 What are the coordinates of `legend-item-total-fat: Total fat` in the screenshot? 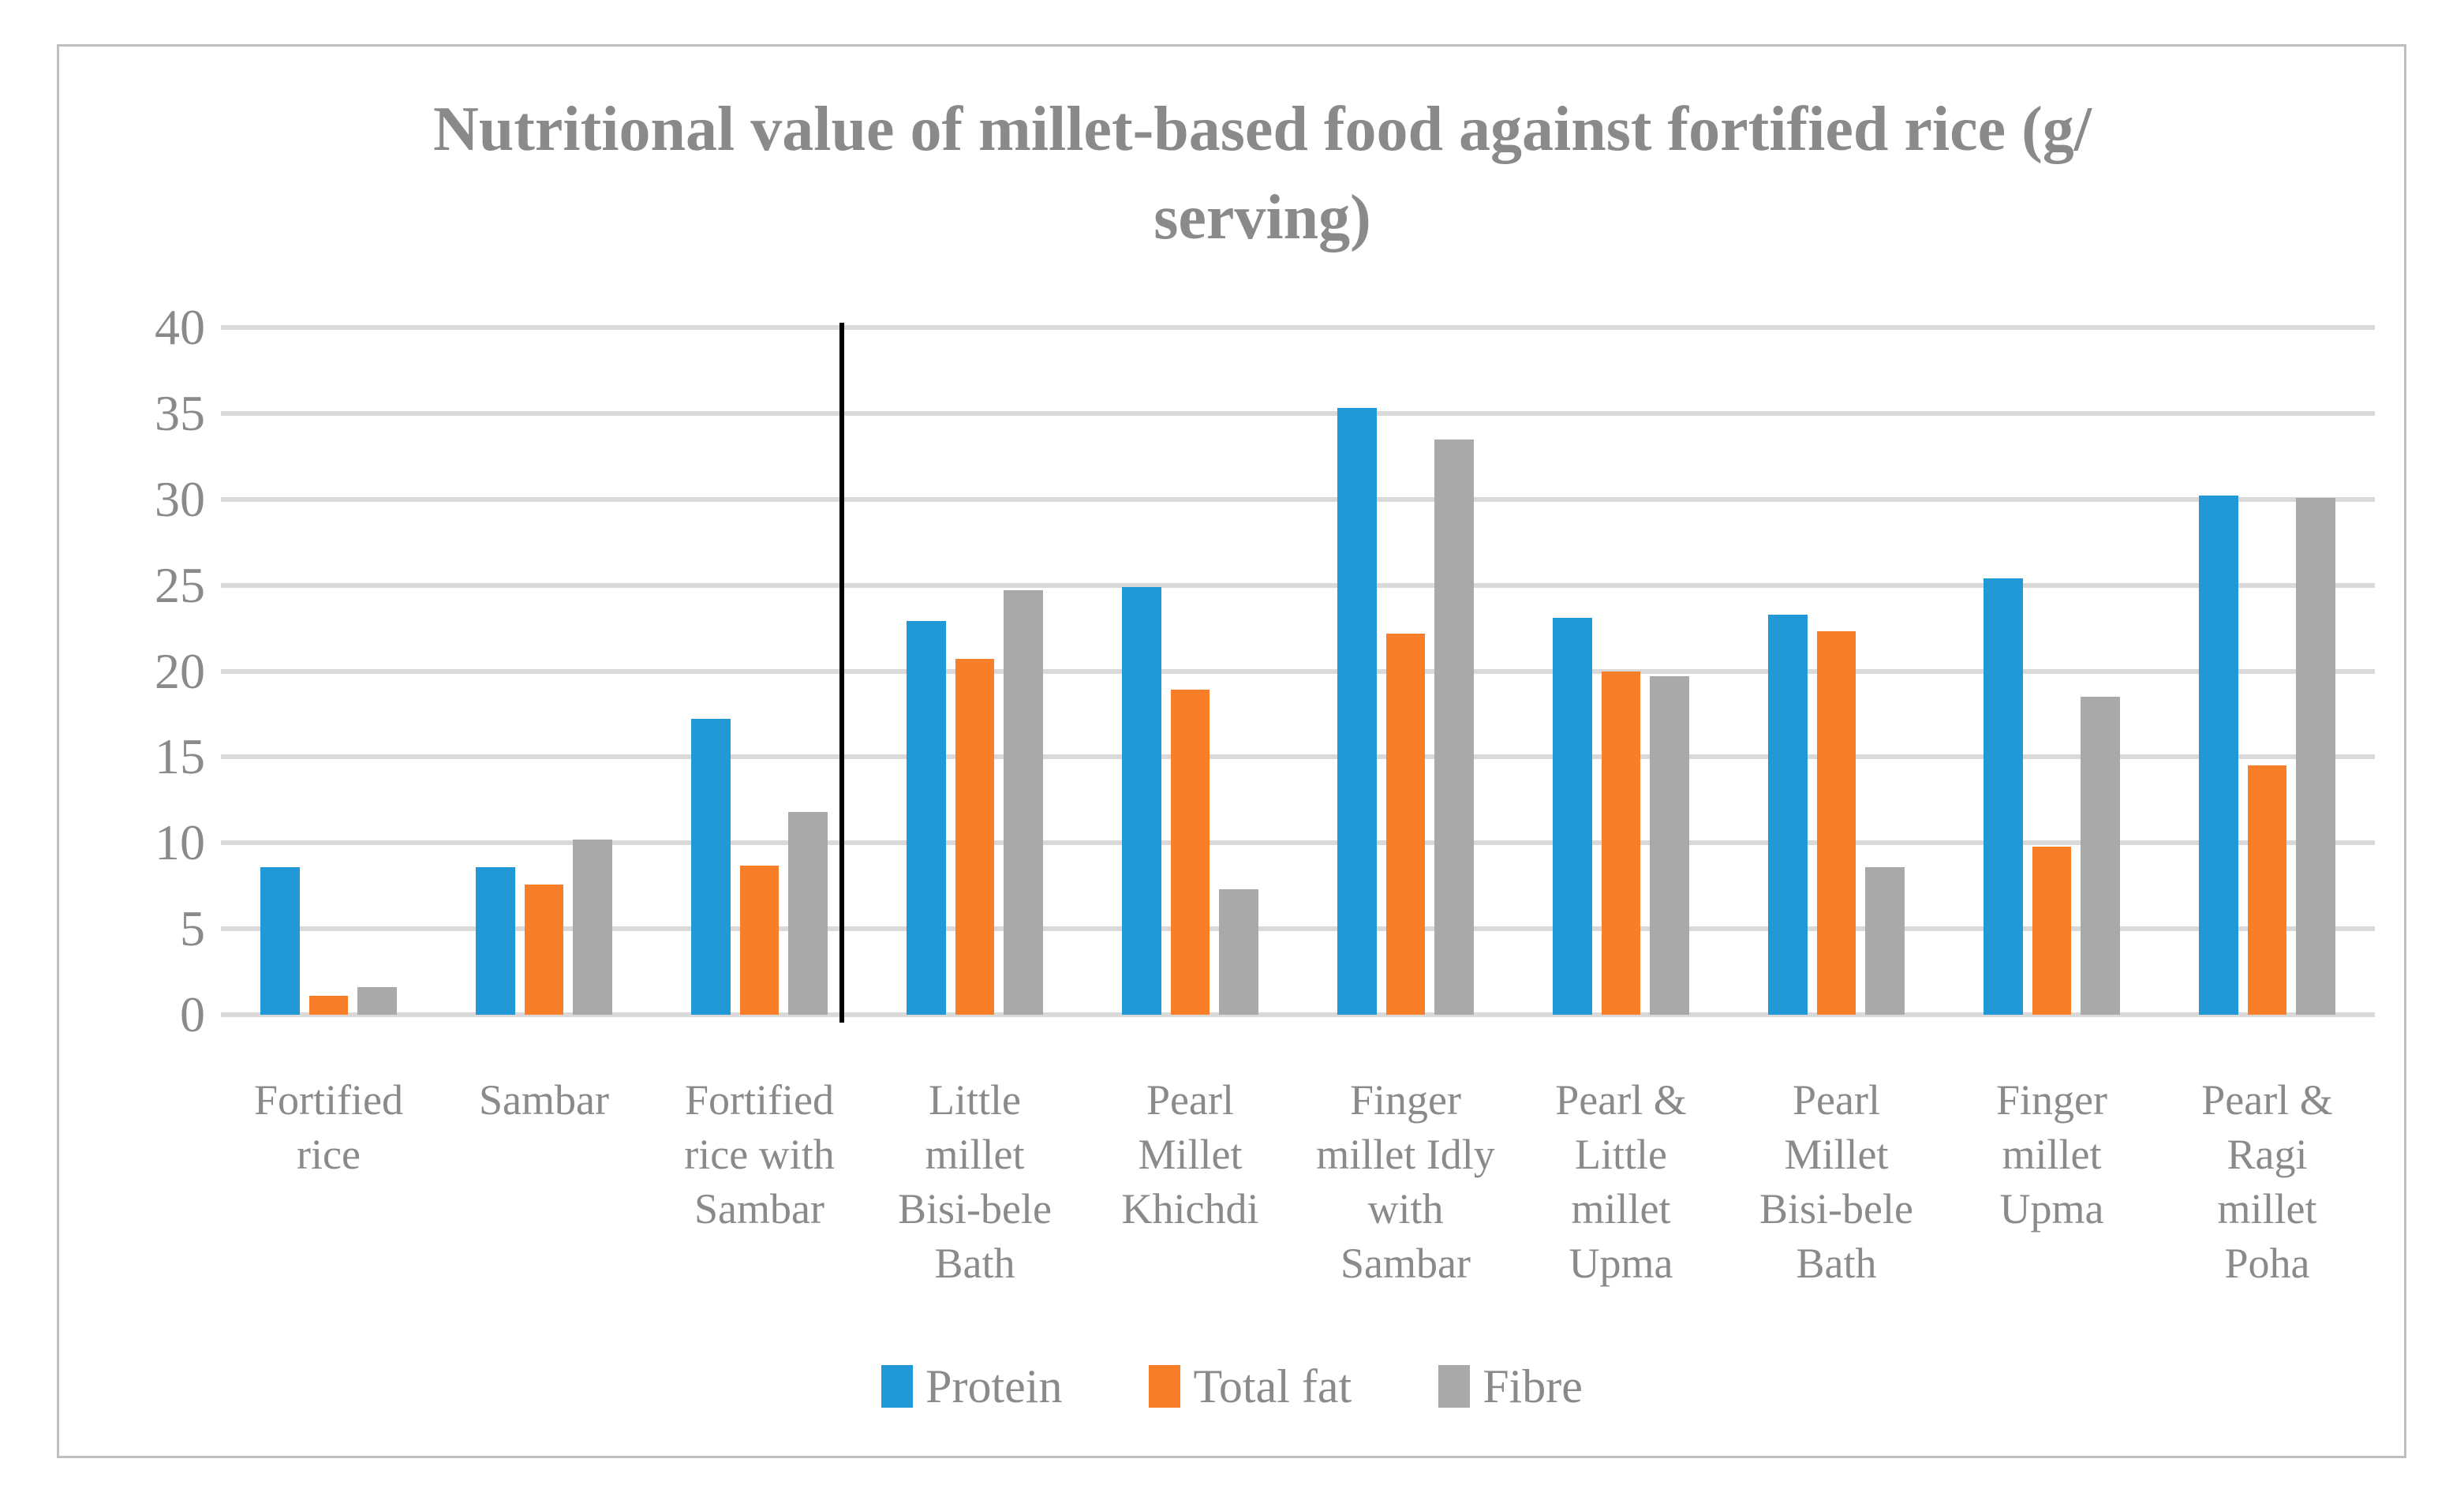 It's located at (1250, 1386).